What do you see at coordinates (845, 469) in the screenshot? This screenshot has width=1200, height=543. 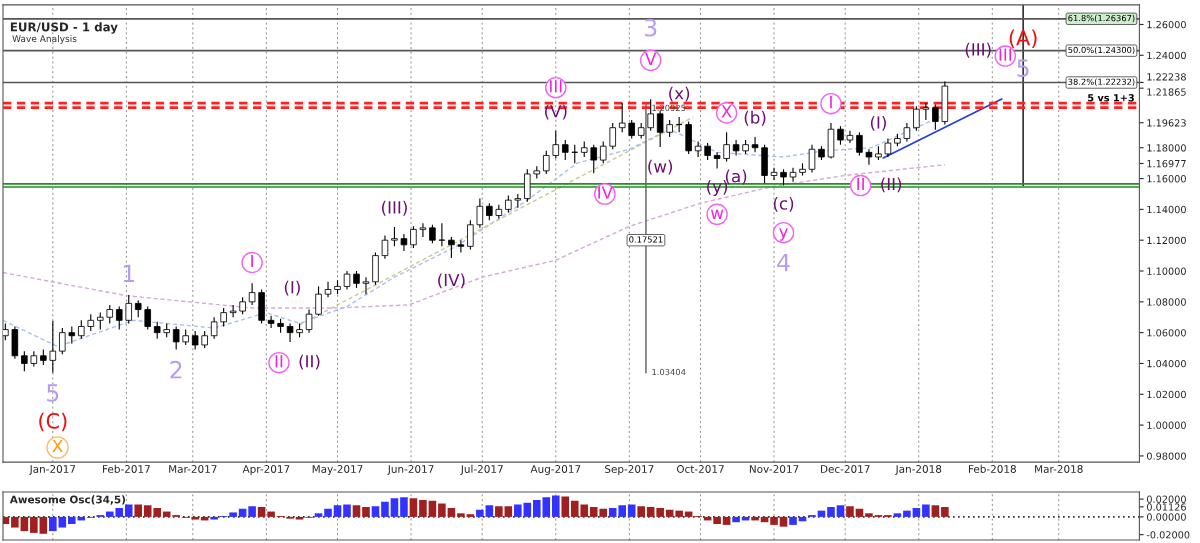 I see `x-tick-label: Dec-2017` at bounding box center [845, 469].